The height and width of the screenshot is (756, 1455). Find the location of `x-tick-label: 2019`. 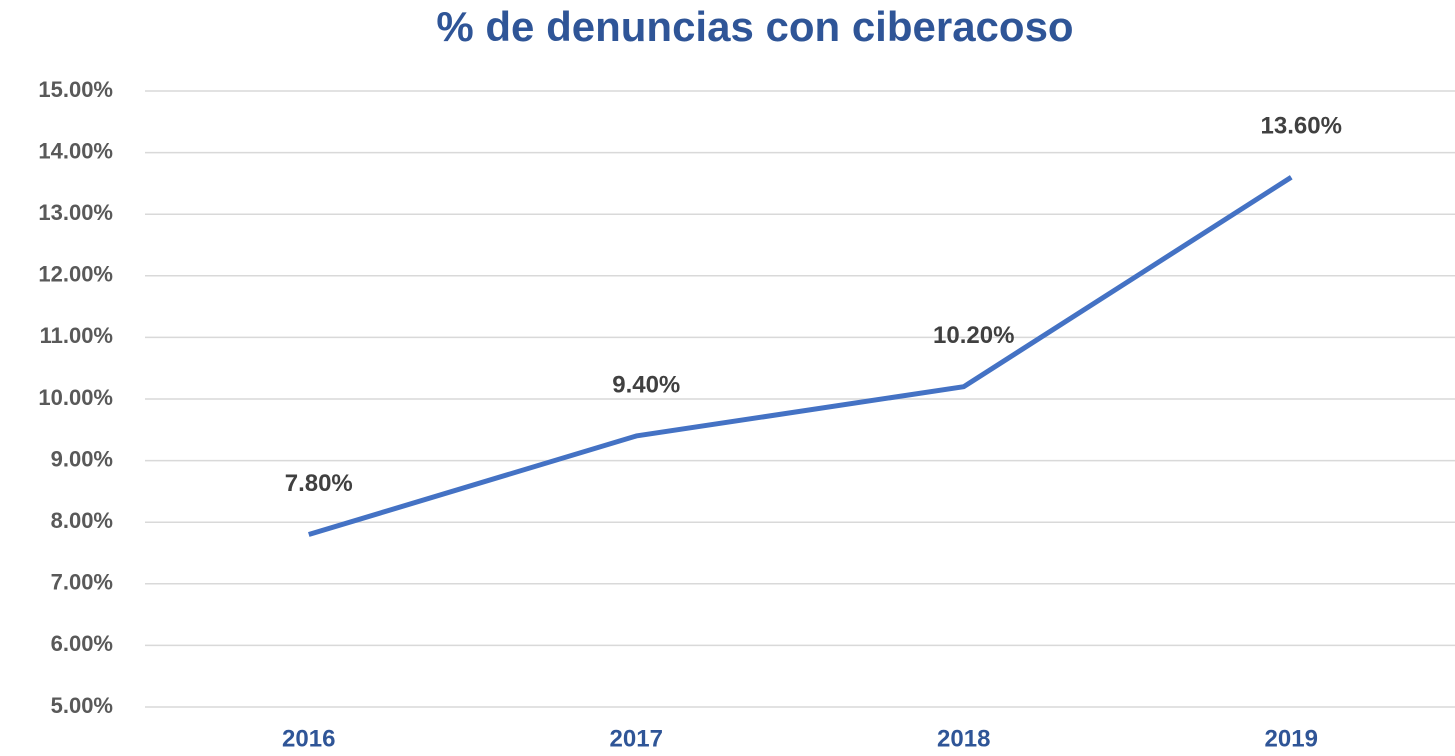

x-tick-label: 2019 is located at coordinates (1291, 738).